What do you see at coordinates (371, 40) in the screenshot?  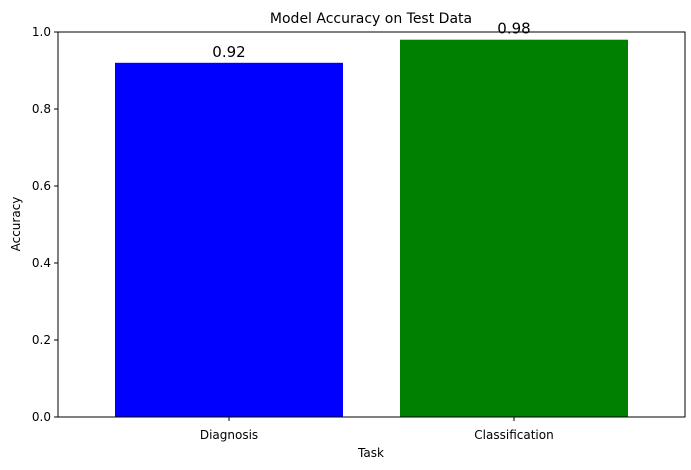 I see `data-labels-group: 0.92 0.98` at bounding box center [371, 40].